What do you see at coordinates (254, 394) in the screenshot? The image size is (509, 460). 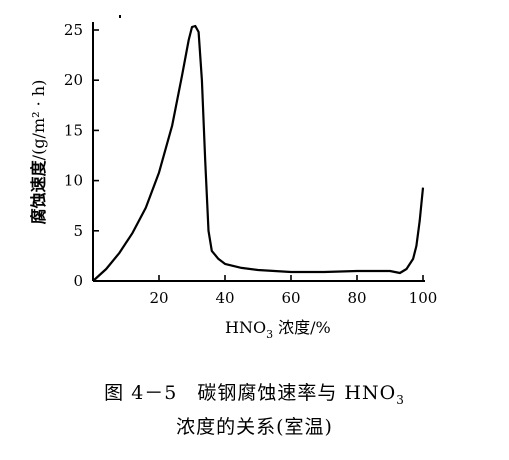 I see `figure-caption-line1: 图 4－5 碳钢腐蚀速率与 HNO3` at bounding box center [254, 394].